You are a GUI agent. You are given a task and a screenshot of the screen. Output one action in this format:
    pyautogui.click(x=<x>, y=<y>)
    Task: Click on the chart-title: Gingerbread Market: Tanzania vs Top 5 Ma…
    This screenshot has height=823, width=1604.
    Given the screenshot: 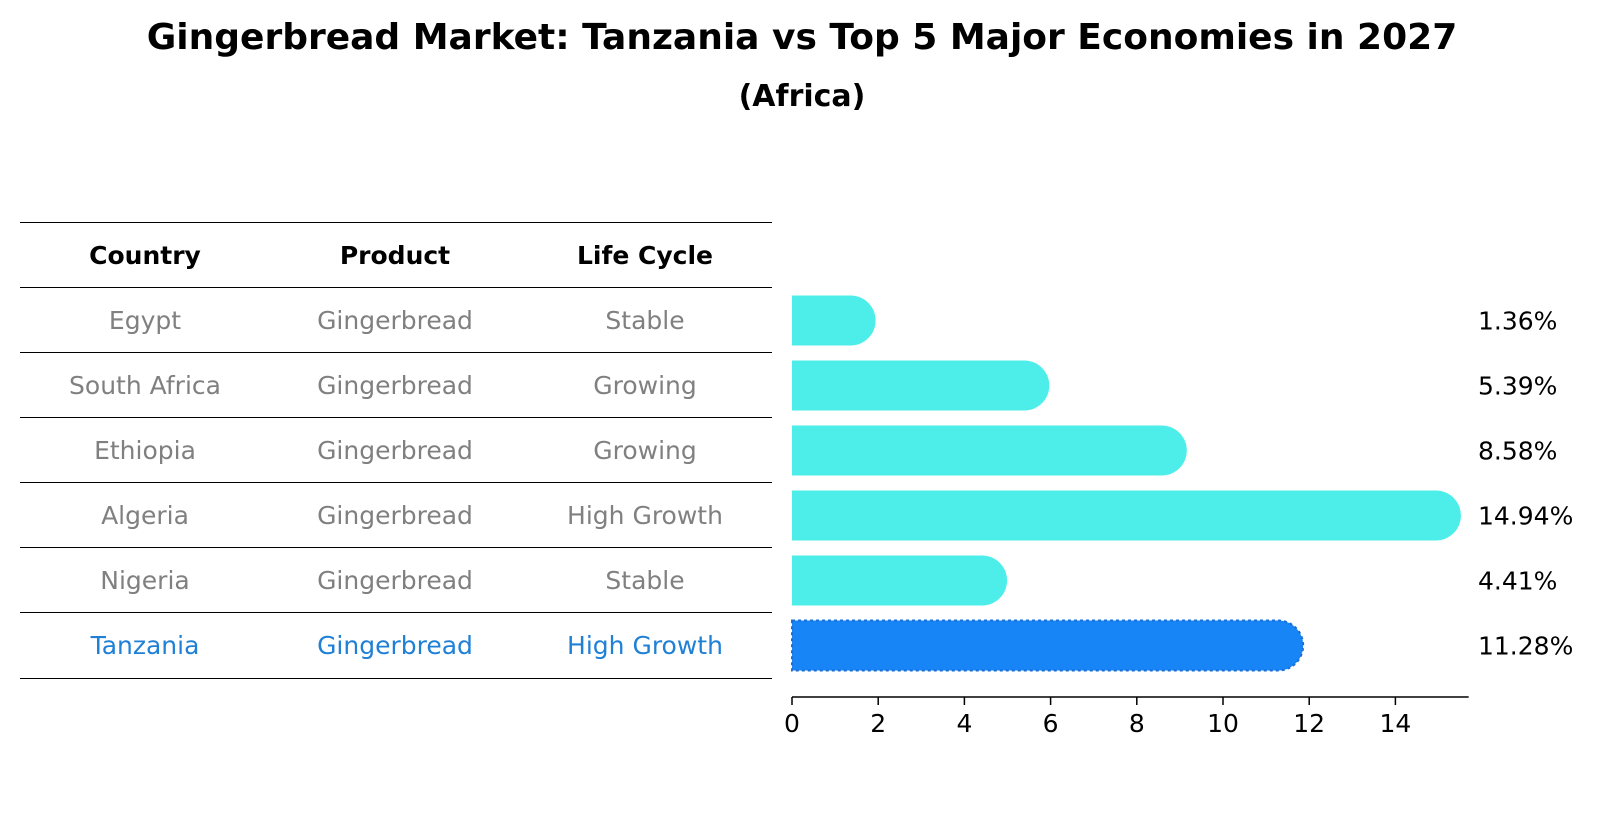 What is the action you would take?
    pyautogui.click(x=802, y=37)
    